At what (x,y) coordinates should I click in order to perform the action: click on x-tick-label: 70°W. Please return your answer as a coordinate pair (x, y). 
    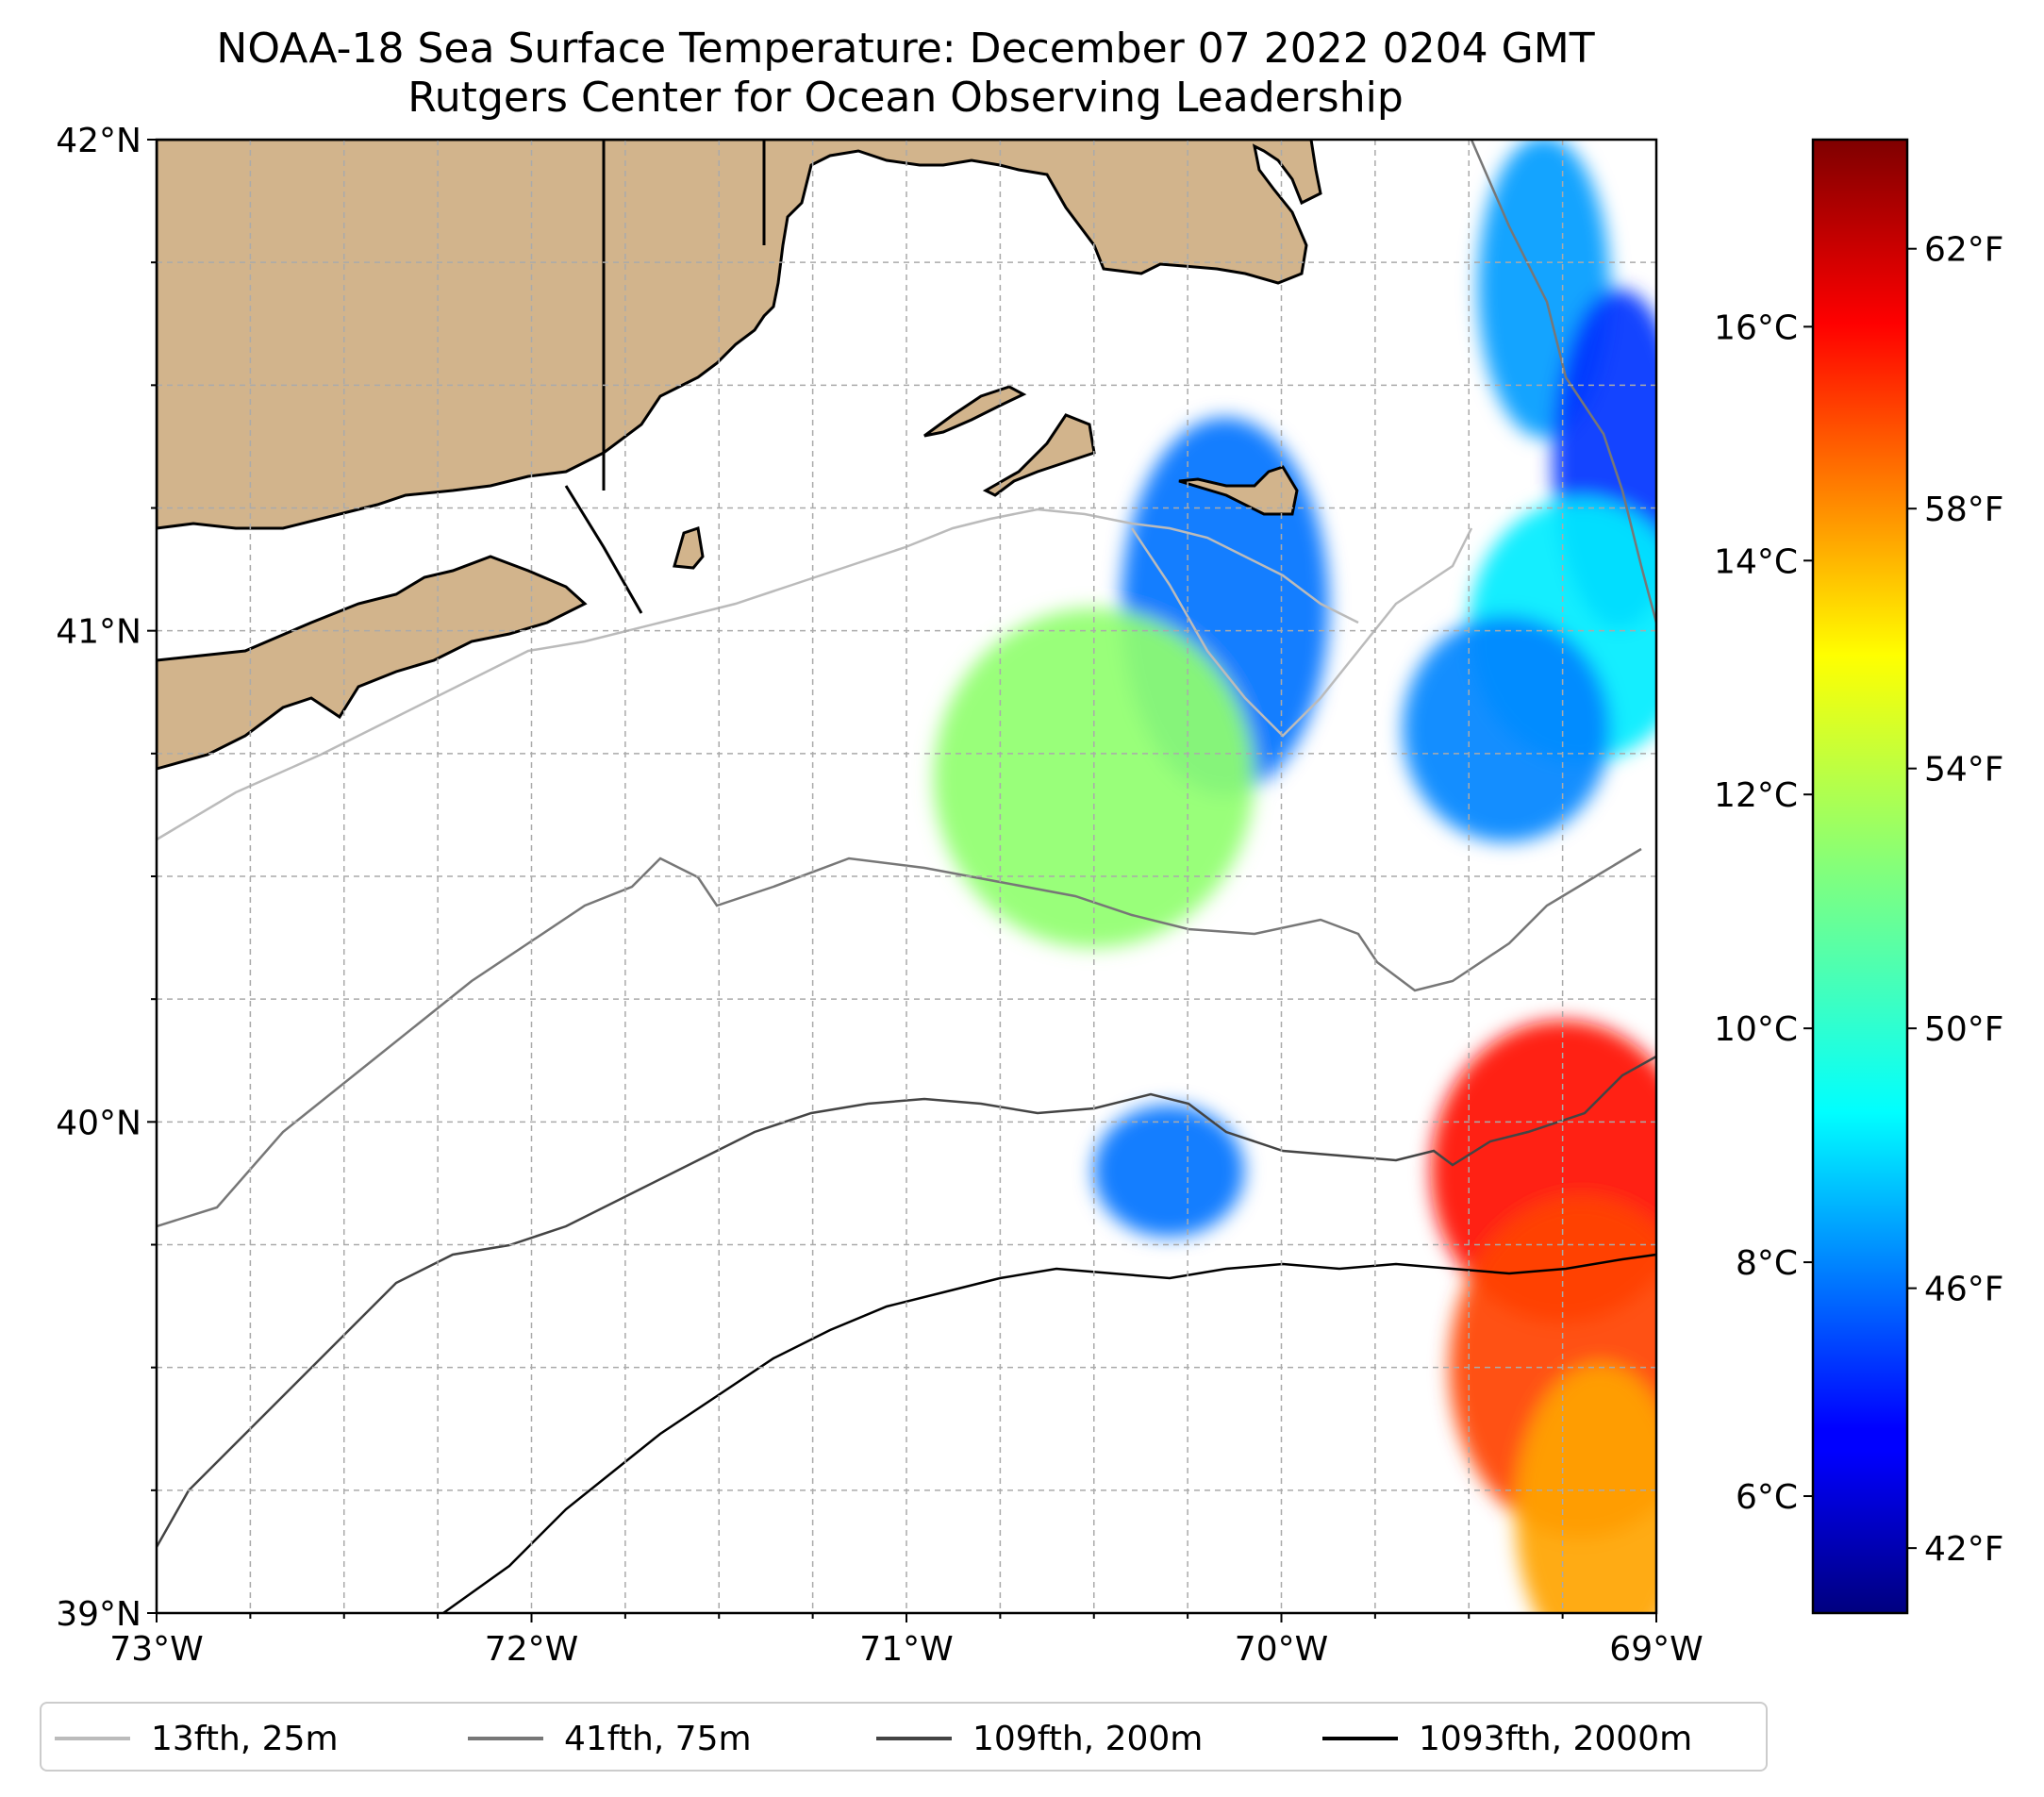
    Looking at the image, I should click on (1282, 1649).